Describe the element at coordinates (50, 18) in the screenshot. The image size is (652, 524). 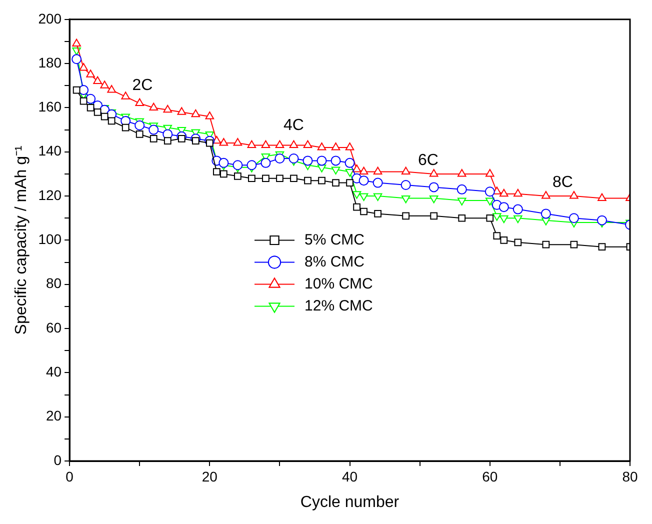
I see `y-tick-label: 200` at that location.